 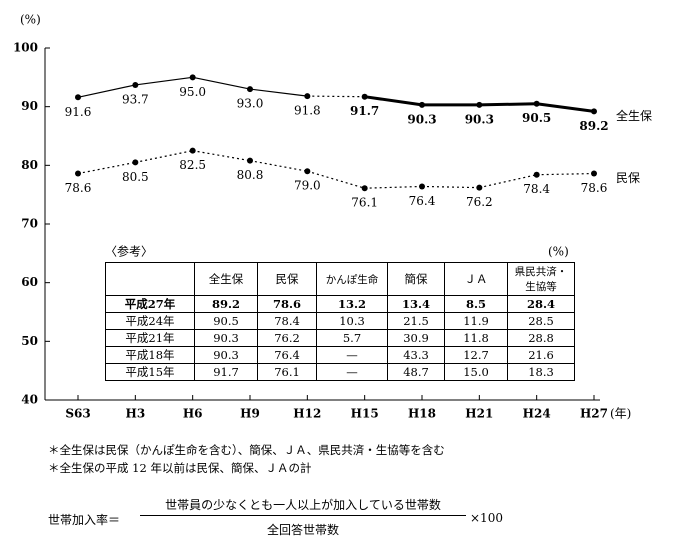 I want to click on formula-lhs: 世帯加入率＝, so click(x=84, y=520).